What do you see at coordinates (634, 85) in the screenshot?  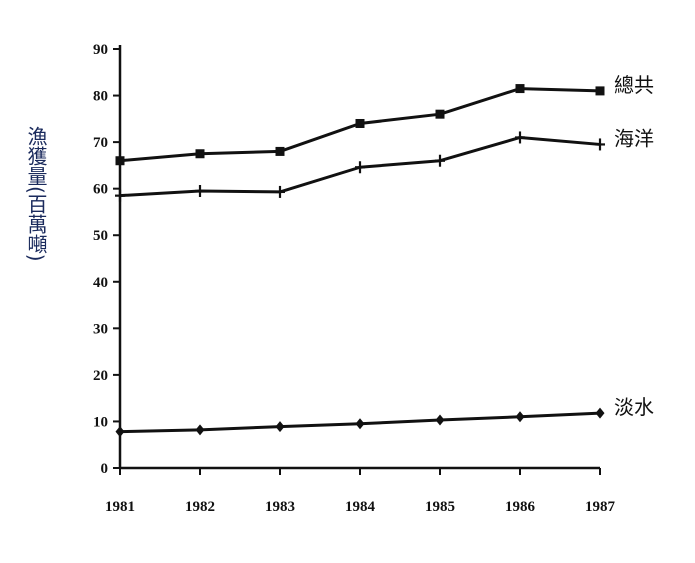 I see `series-label: 總共` at bounding box center [634, 85].